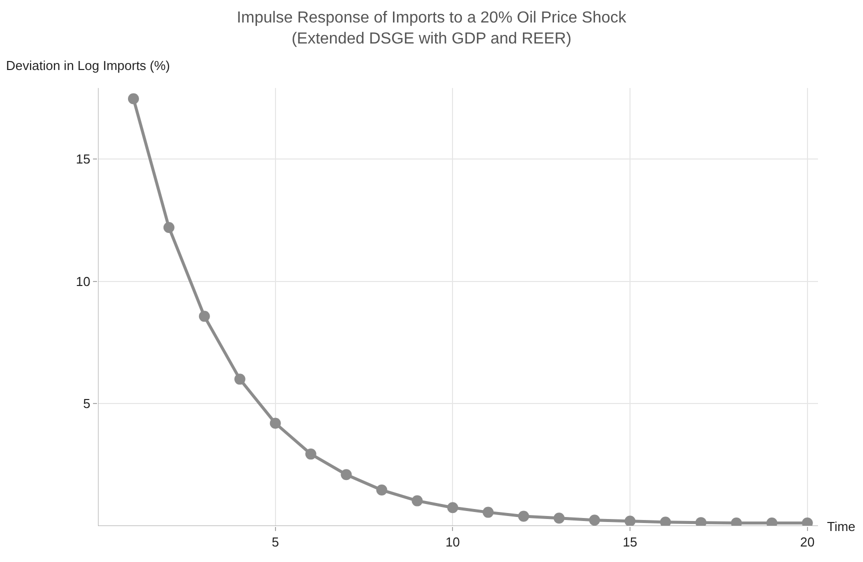  Describe the element at coordinates (432, 28) in the screenshot. I see `chart-title: Impulse Response of Imports to a 20% Oil Price Shock (Extended DSGE with GDP and REER)` at that location.